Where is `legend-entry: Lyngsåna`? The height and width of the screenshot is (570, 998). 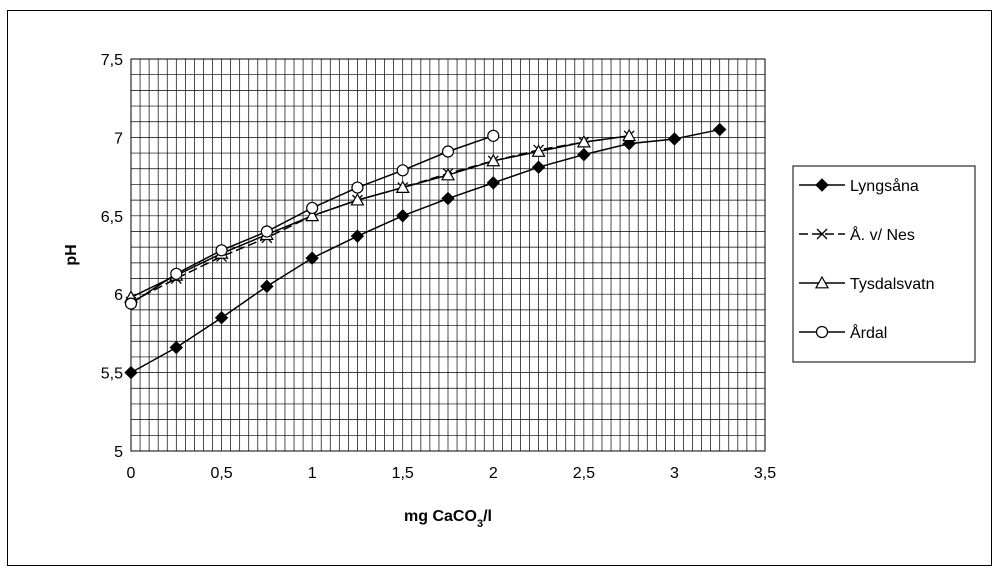
legend-entry: Lyngsåna is located at coordinates (859, 186).